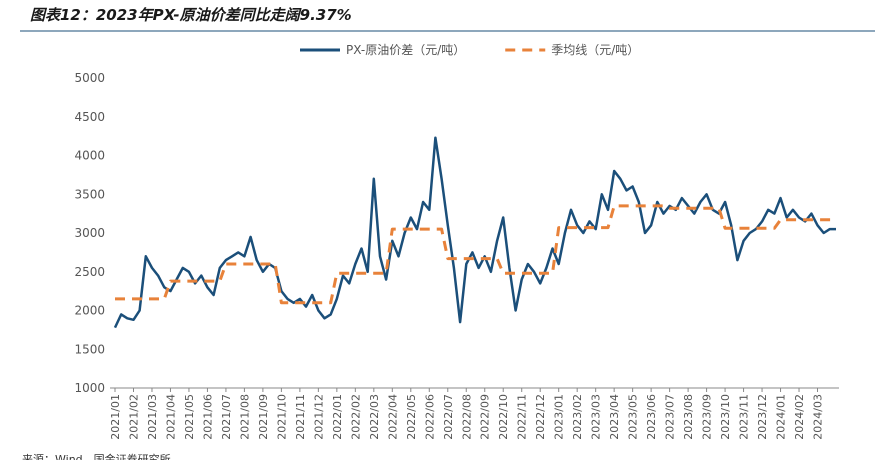 Image resolution: width=885 pixels, height=460 pixels. I want to click on x-tick-label: 2023/08, so click(688, 417).